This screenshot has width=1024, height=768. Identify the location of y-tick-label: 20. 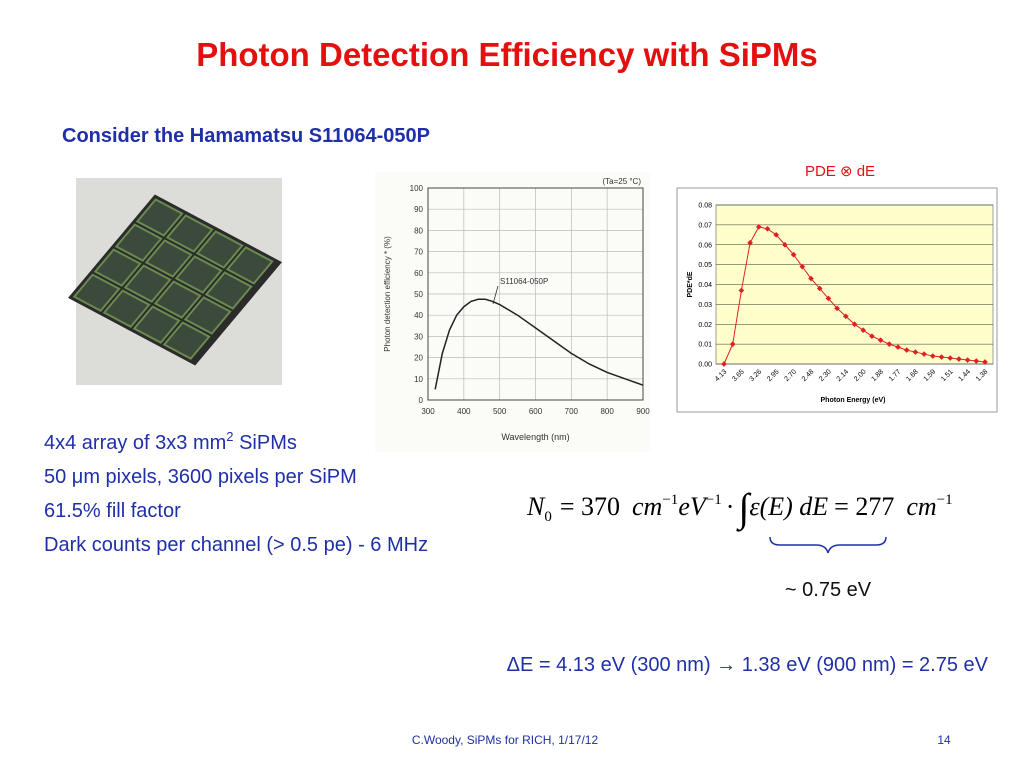
(418, 358).